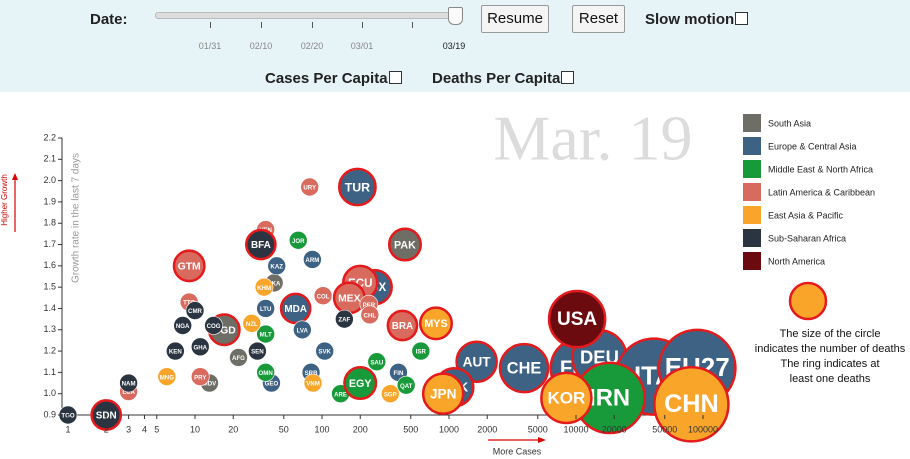 This screenshot has height=459, width=910. Describe the element at coordinates (592, 138) in the screenshot. I see `date-watermark: Mar. 19` at that location.